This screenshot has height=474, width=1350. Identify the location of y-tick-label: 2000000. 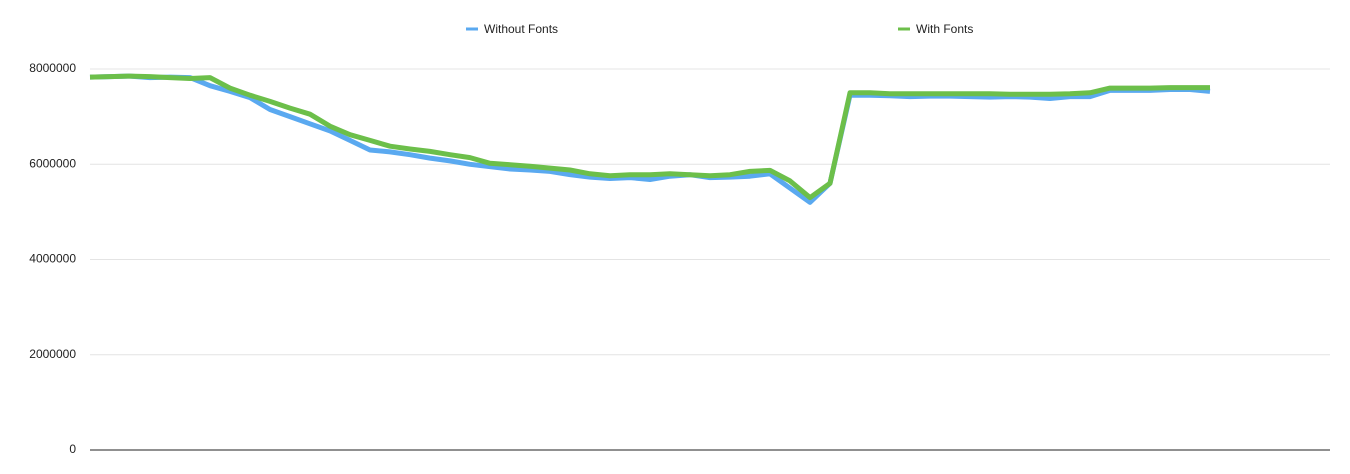
(52, 354).